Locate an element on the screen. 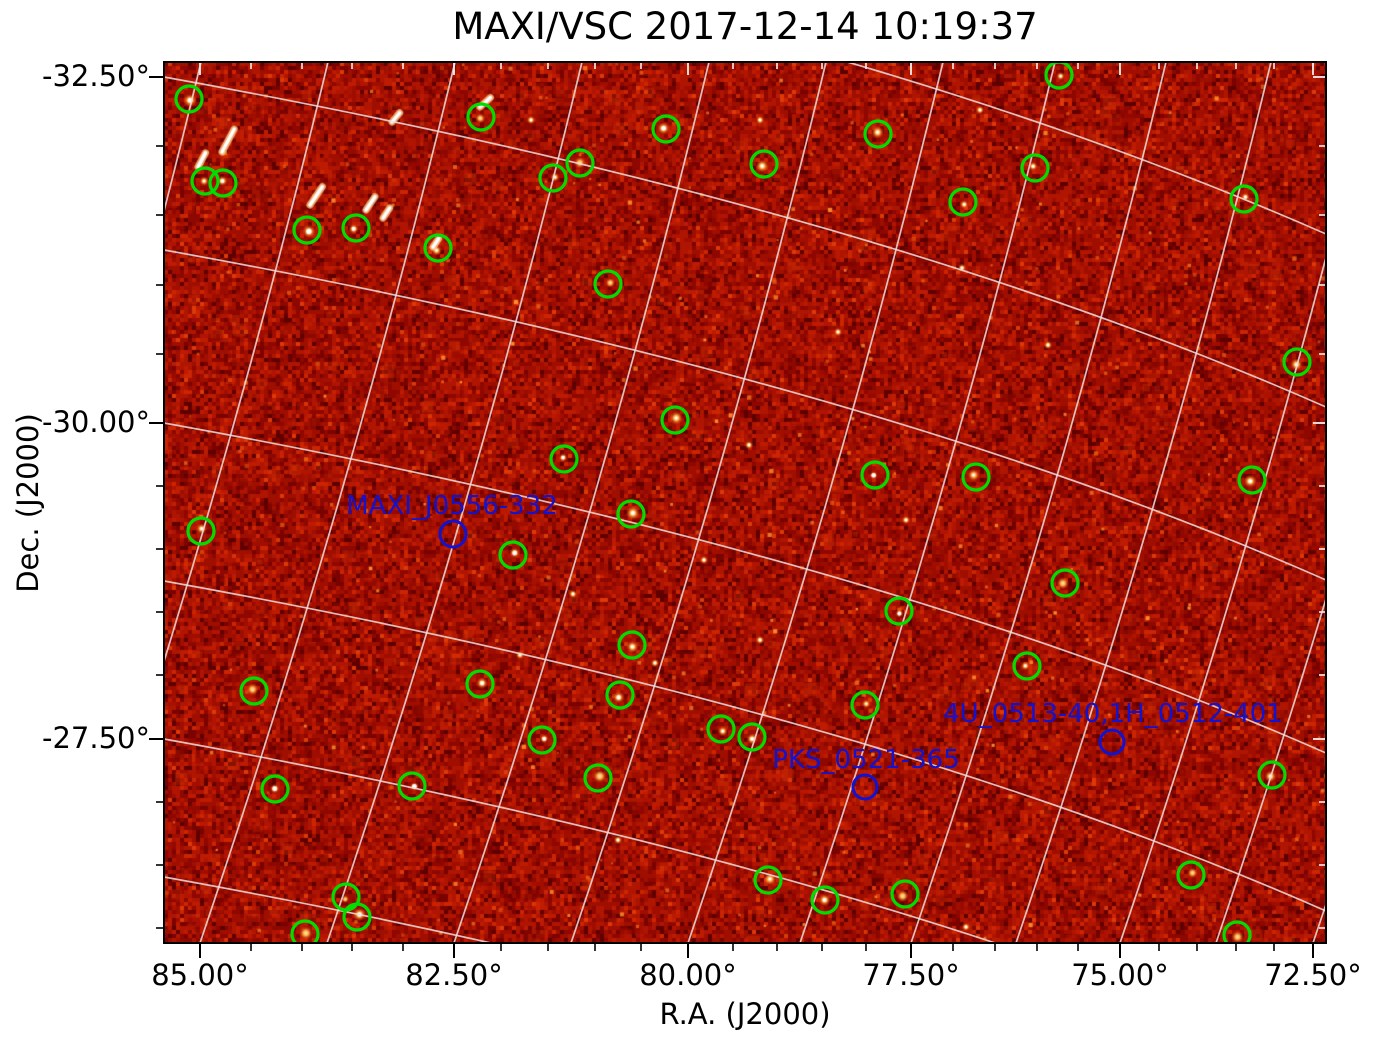  y-axis-label: Dec. (J2000) is located at coordinates (28, 503).